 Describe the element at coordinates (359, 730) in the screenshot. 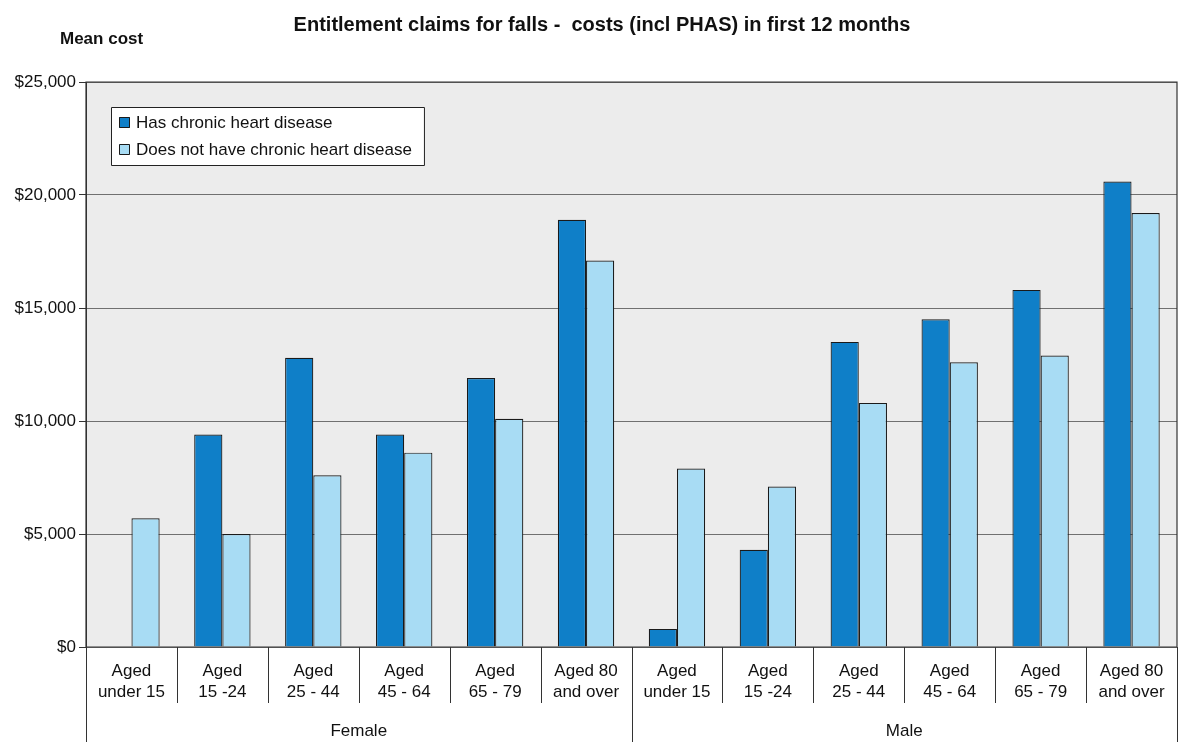

I see `text: Female` at that location.